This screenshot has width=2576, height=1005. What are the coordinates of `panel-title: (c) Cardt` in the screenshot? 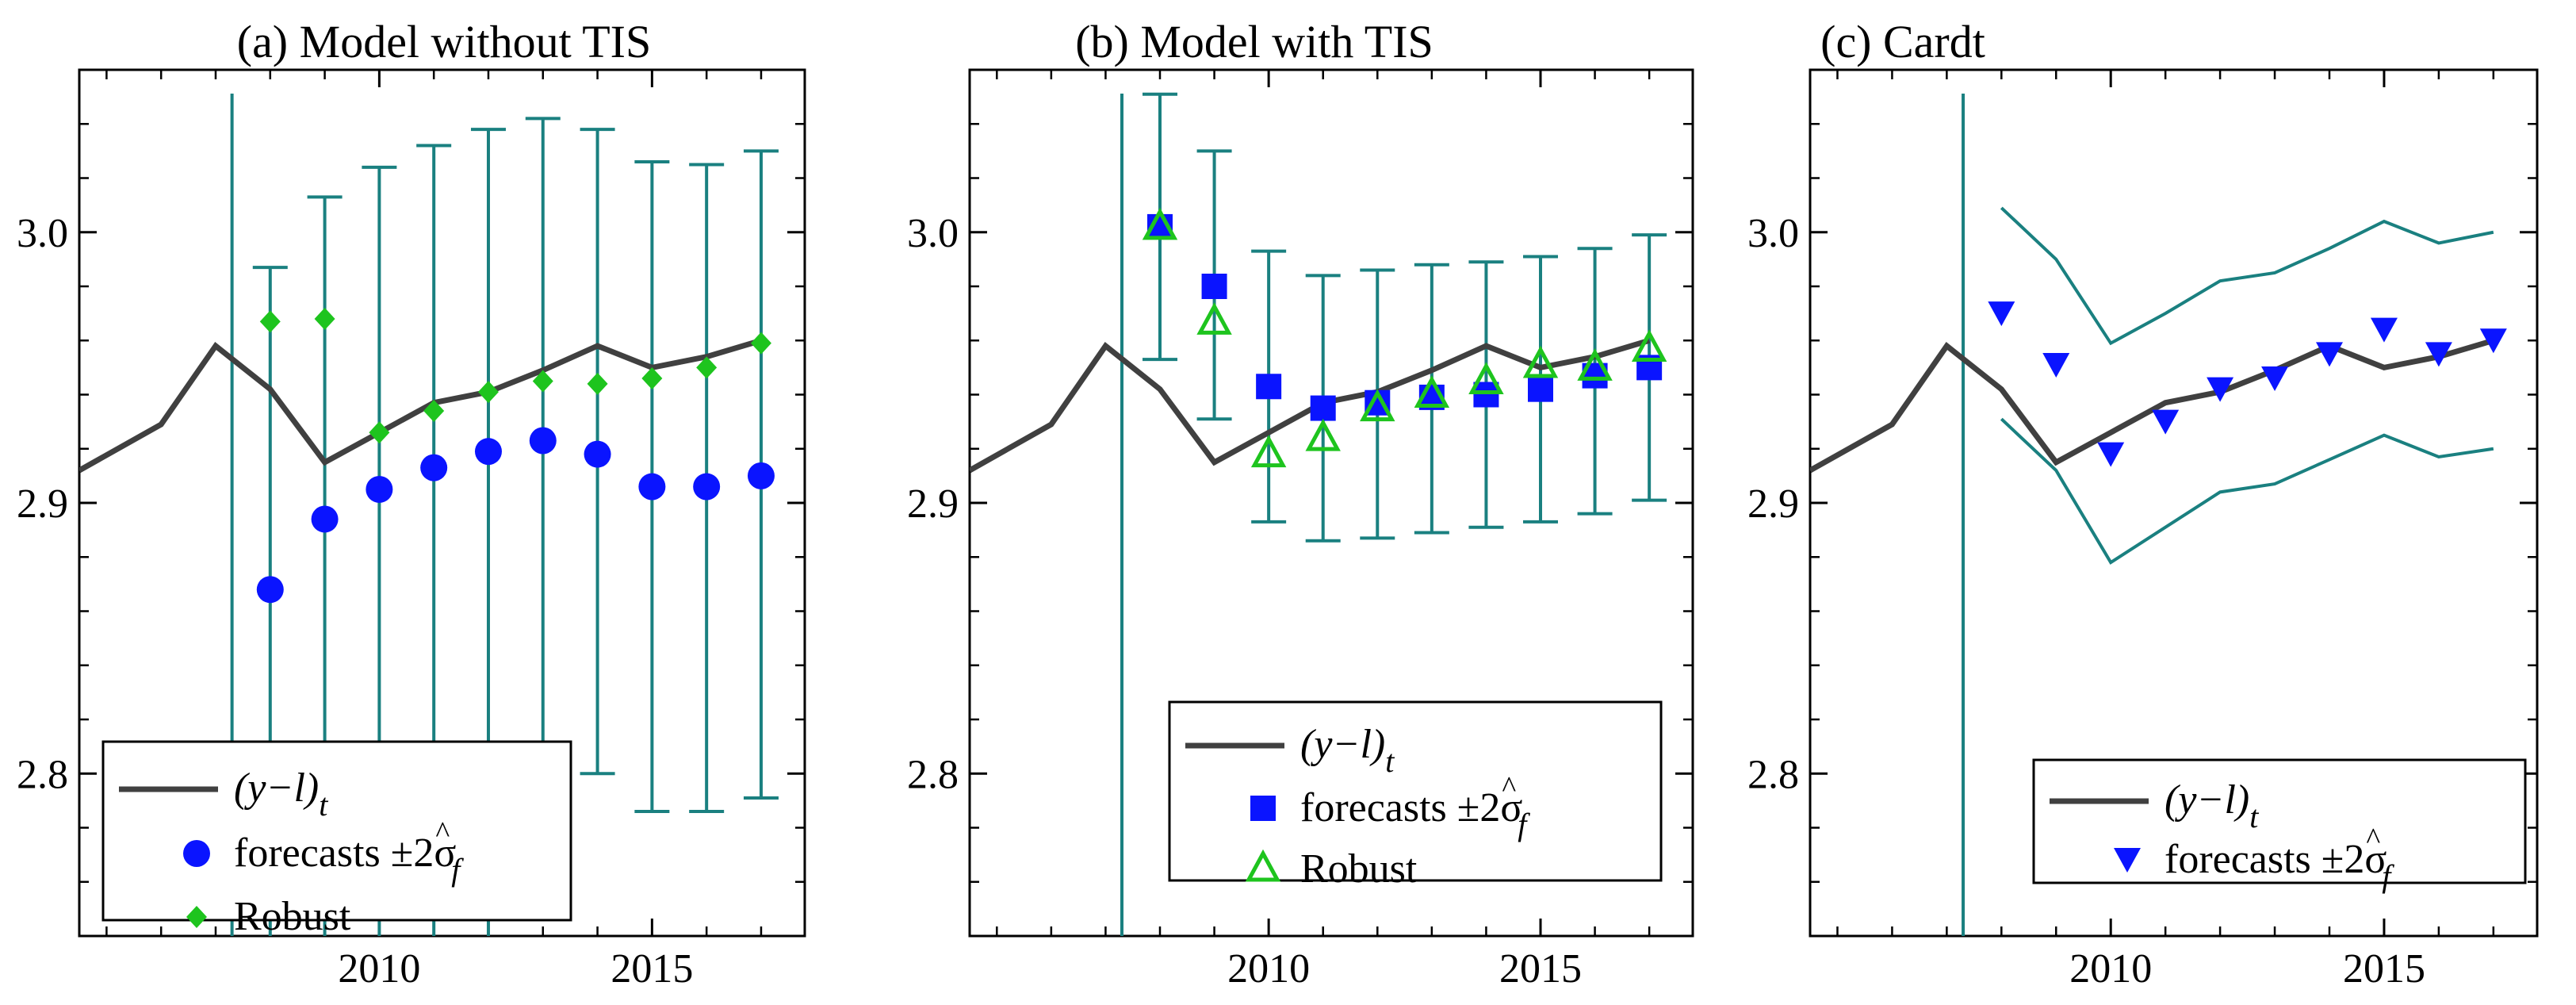 It's located at (1902, 42).